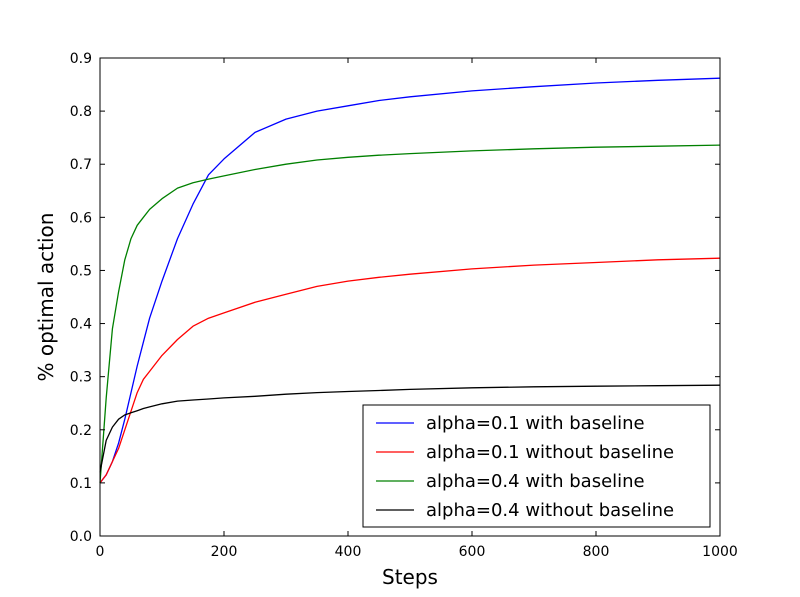  Describe the element at coordinates (46, 297) in the screenshot. I see `y-axis-label: % optimal action` at that location.